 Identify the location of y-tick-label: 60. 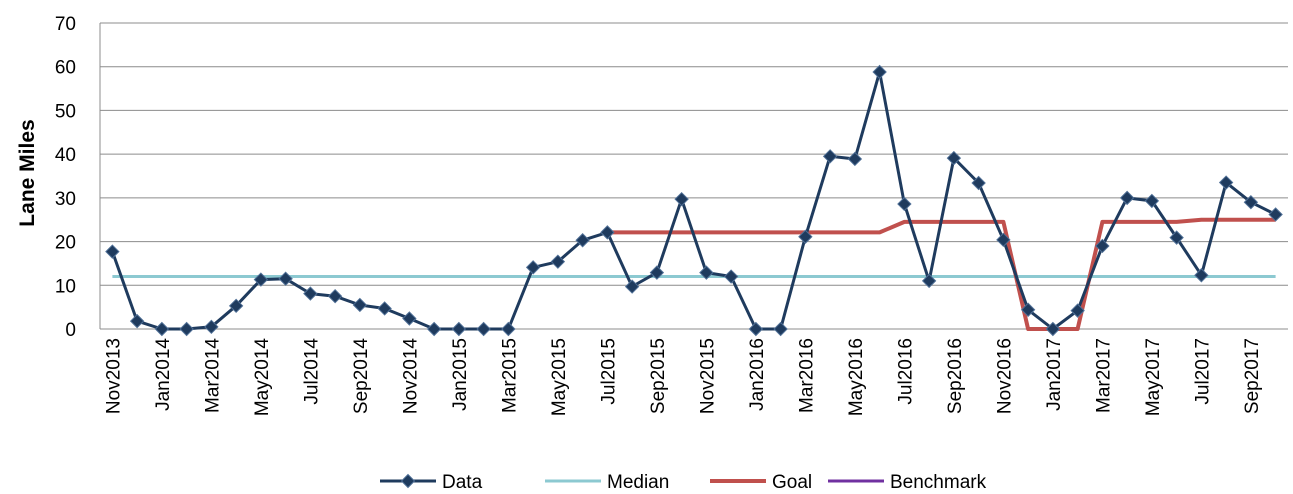
(65, 68).